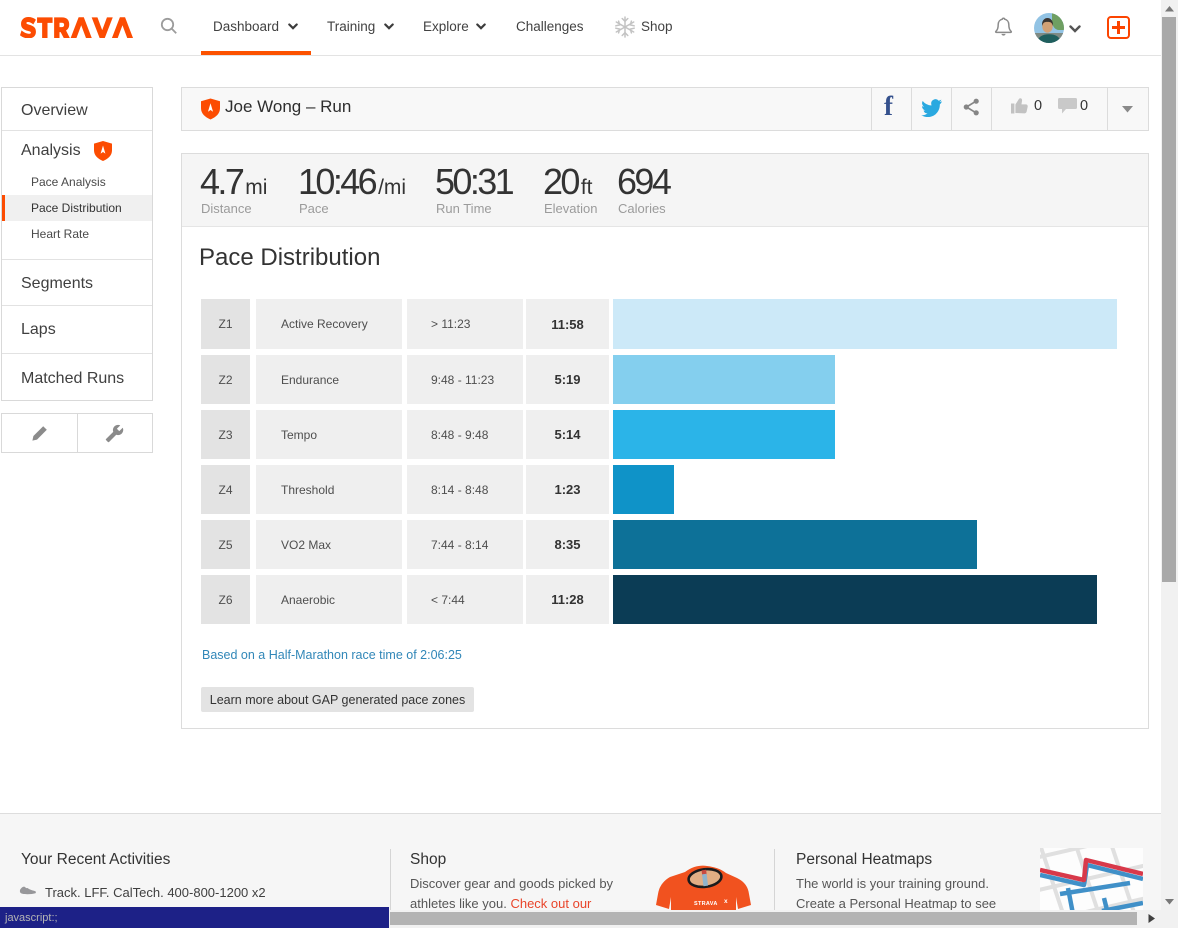 This screenshot has height=928, width=1178. Describe the element at coordinates (706, 904) in the screenshot. I see `svg-text: STRAVA` at that location.